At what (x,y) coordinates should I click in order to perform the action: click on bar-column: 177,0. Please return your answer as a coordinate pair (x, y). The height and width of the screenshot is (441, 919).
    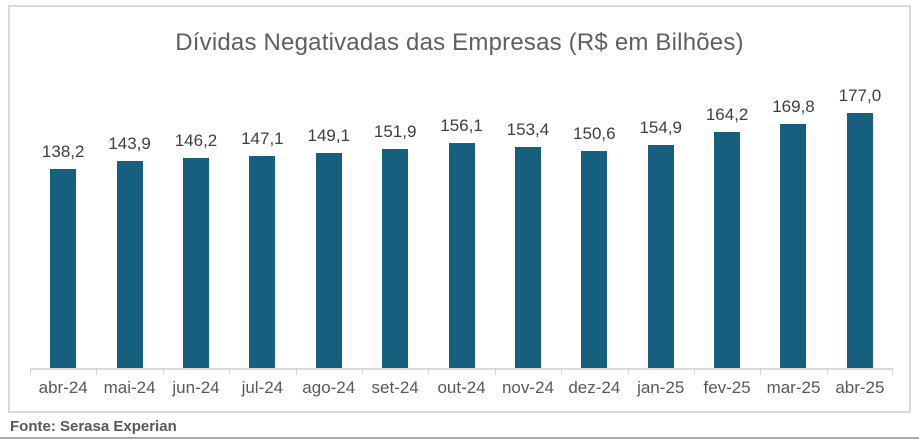
    Looking at the image, I should click on (860, 227).